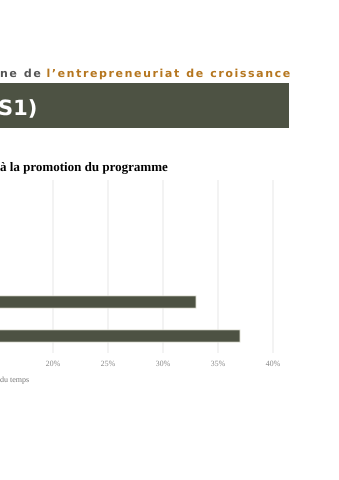 The height and width of the screenshot is (480, 339). Describe the element at coordinates (53, 363) in the screenshot. I see `x-tick-label: 20%` at that location.